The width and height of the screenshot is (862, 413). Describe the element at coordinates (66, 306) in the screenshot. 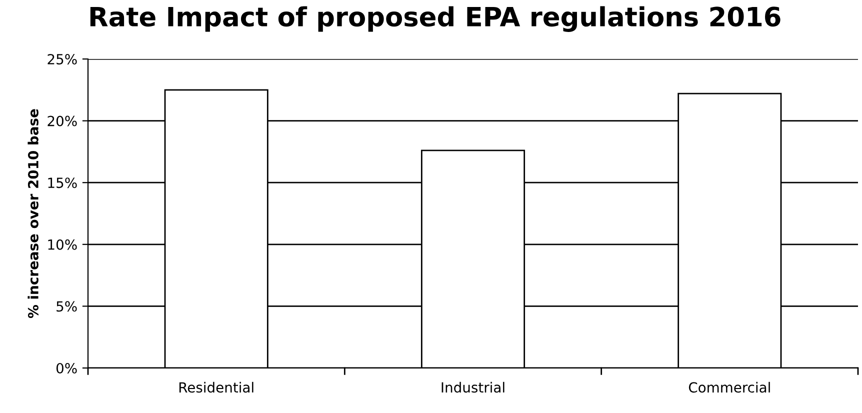

I see `y-tick-label: 5%` at that location.